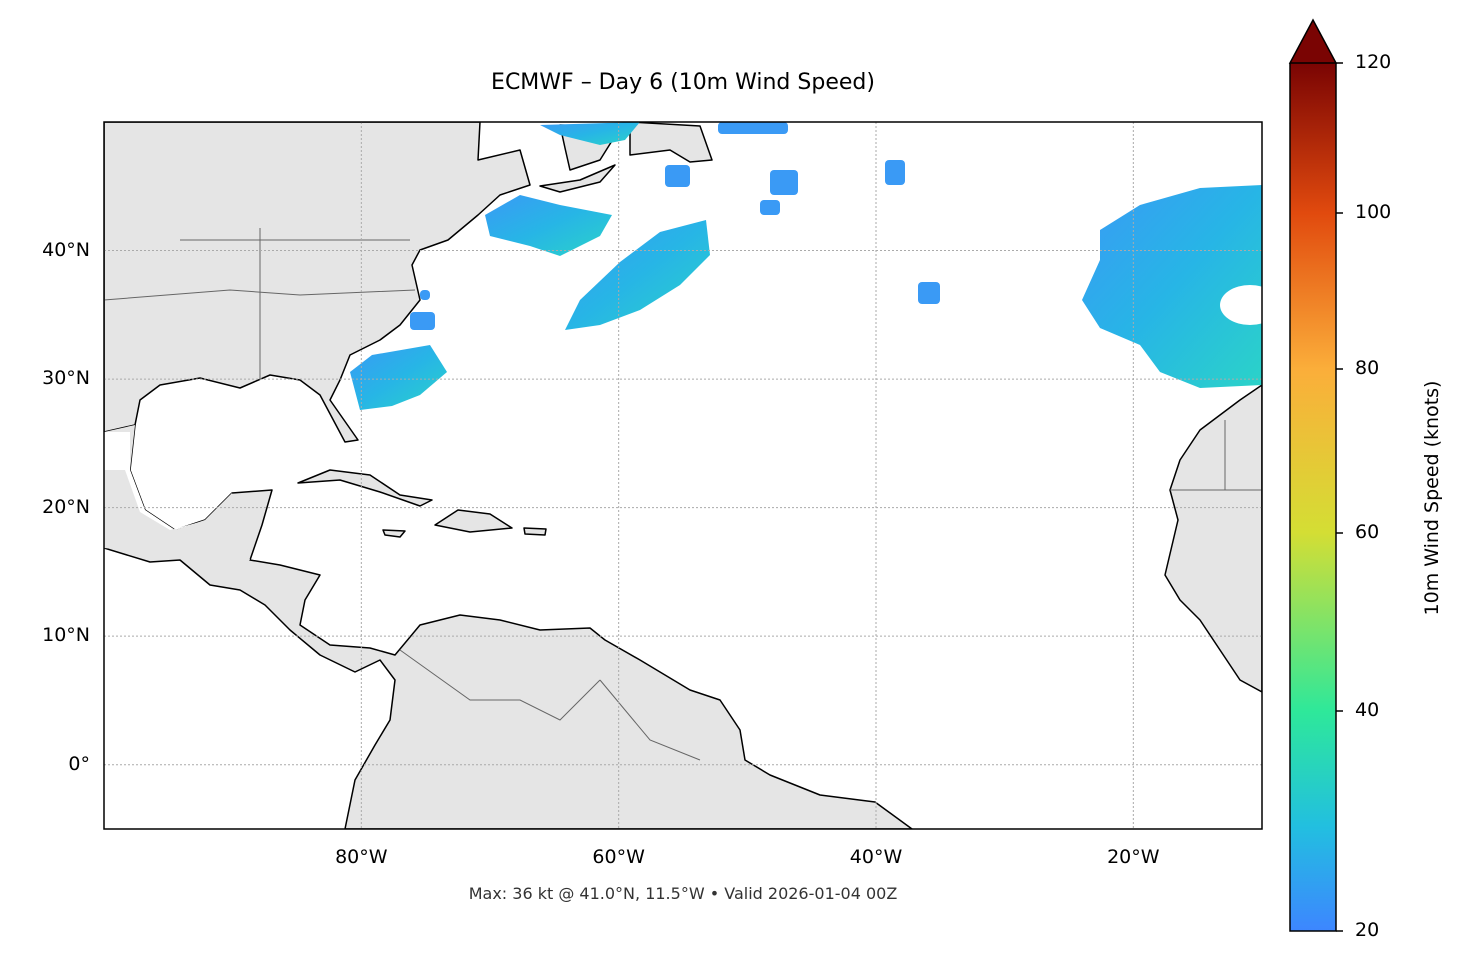 This screenshot has height=969, width=1466. I want to click on jamaica, so click(394, 533).